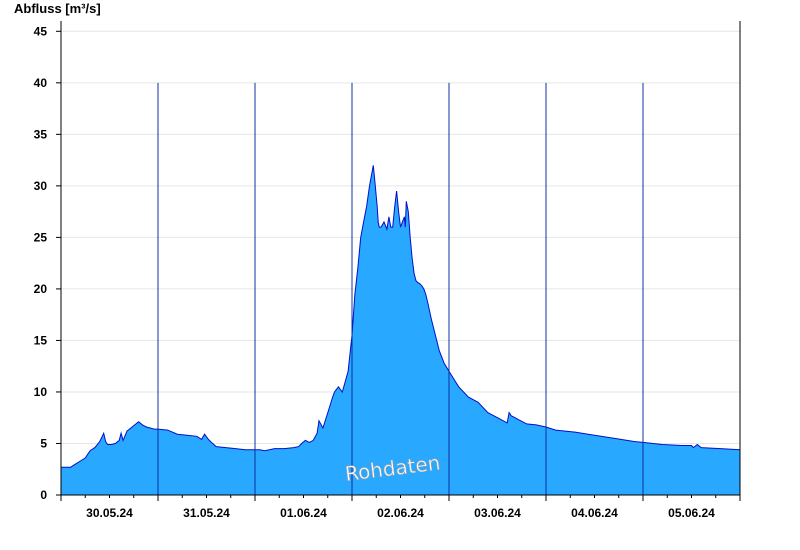  I want to click on y-tick-label: 15, so click(41, 340).